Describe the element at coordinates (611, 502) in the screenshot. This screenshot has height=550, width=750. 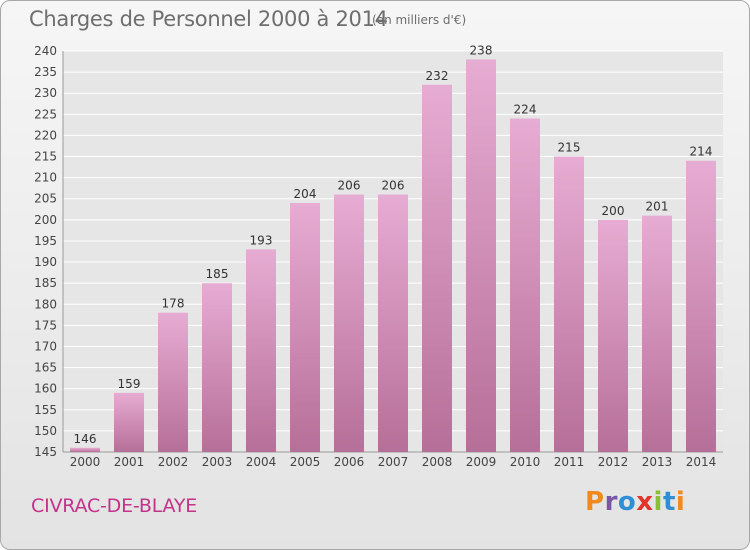
I see `logo-letter: r` at that location.